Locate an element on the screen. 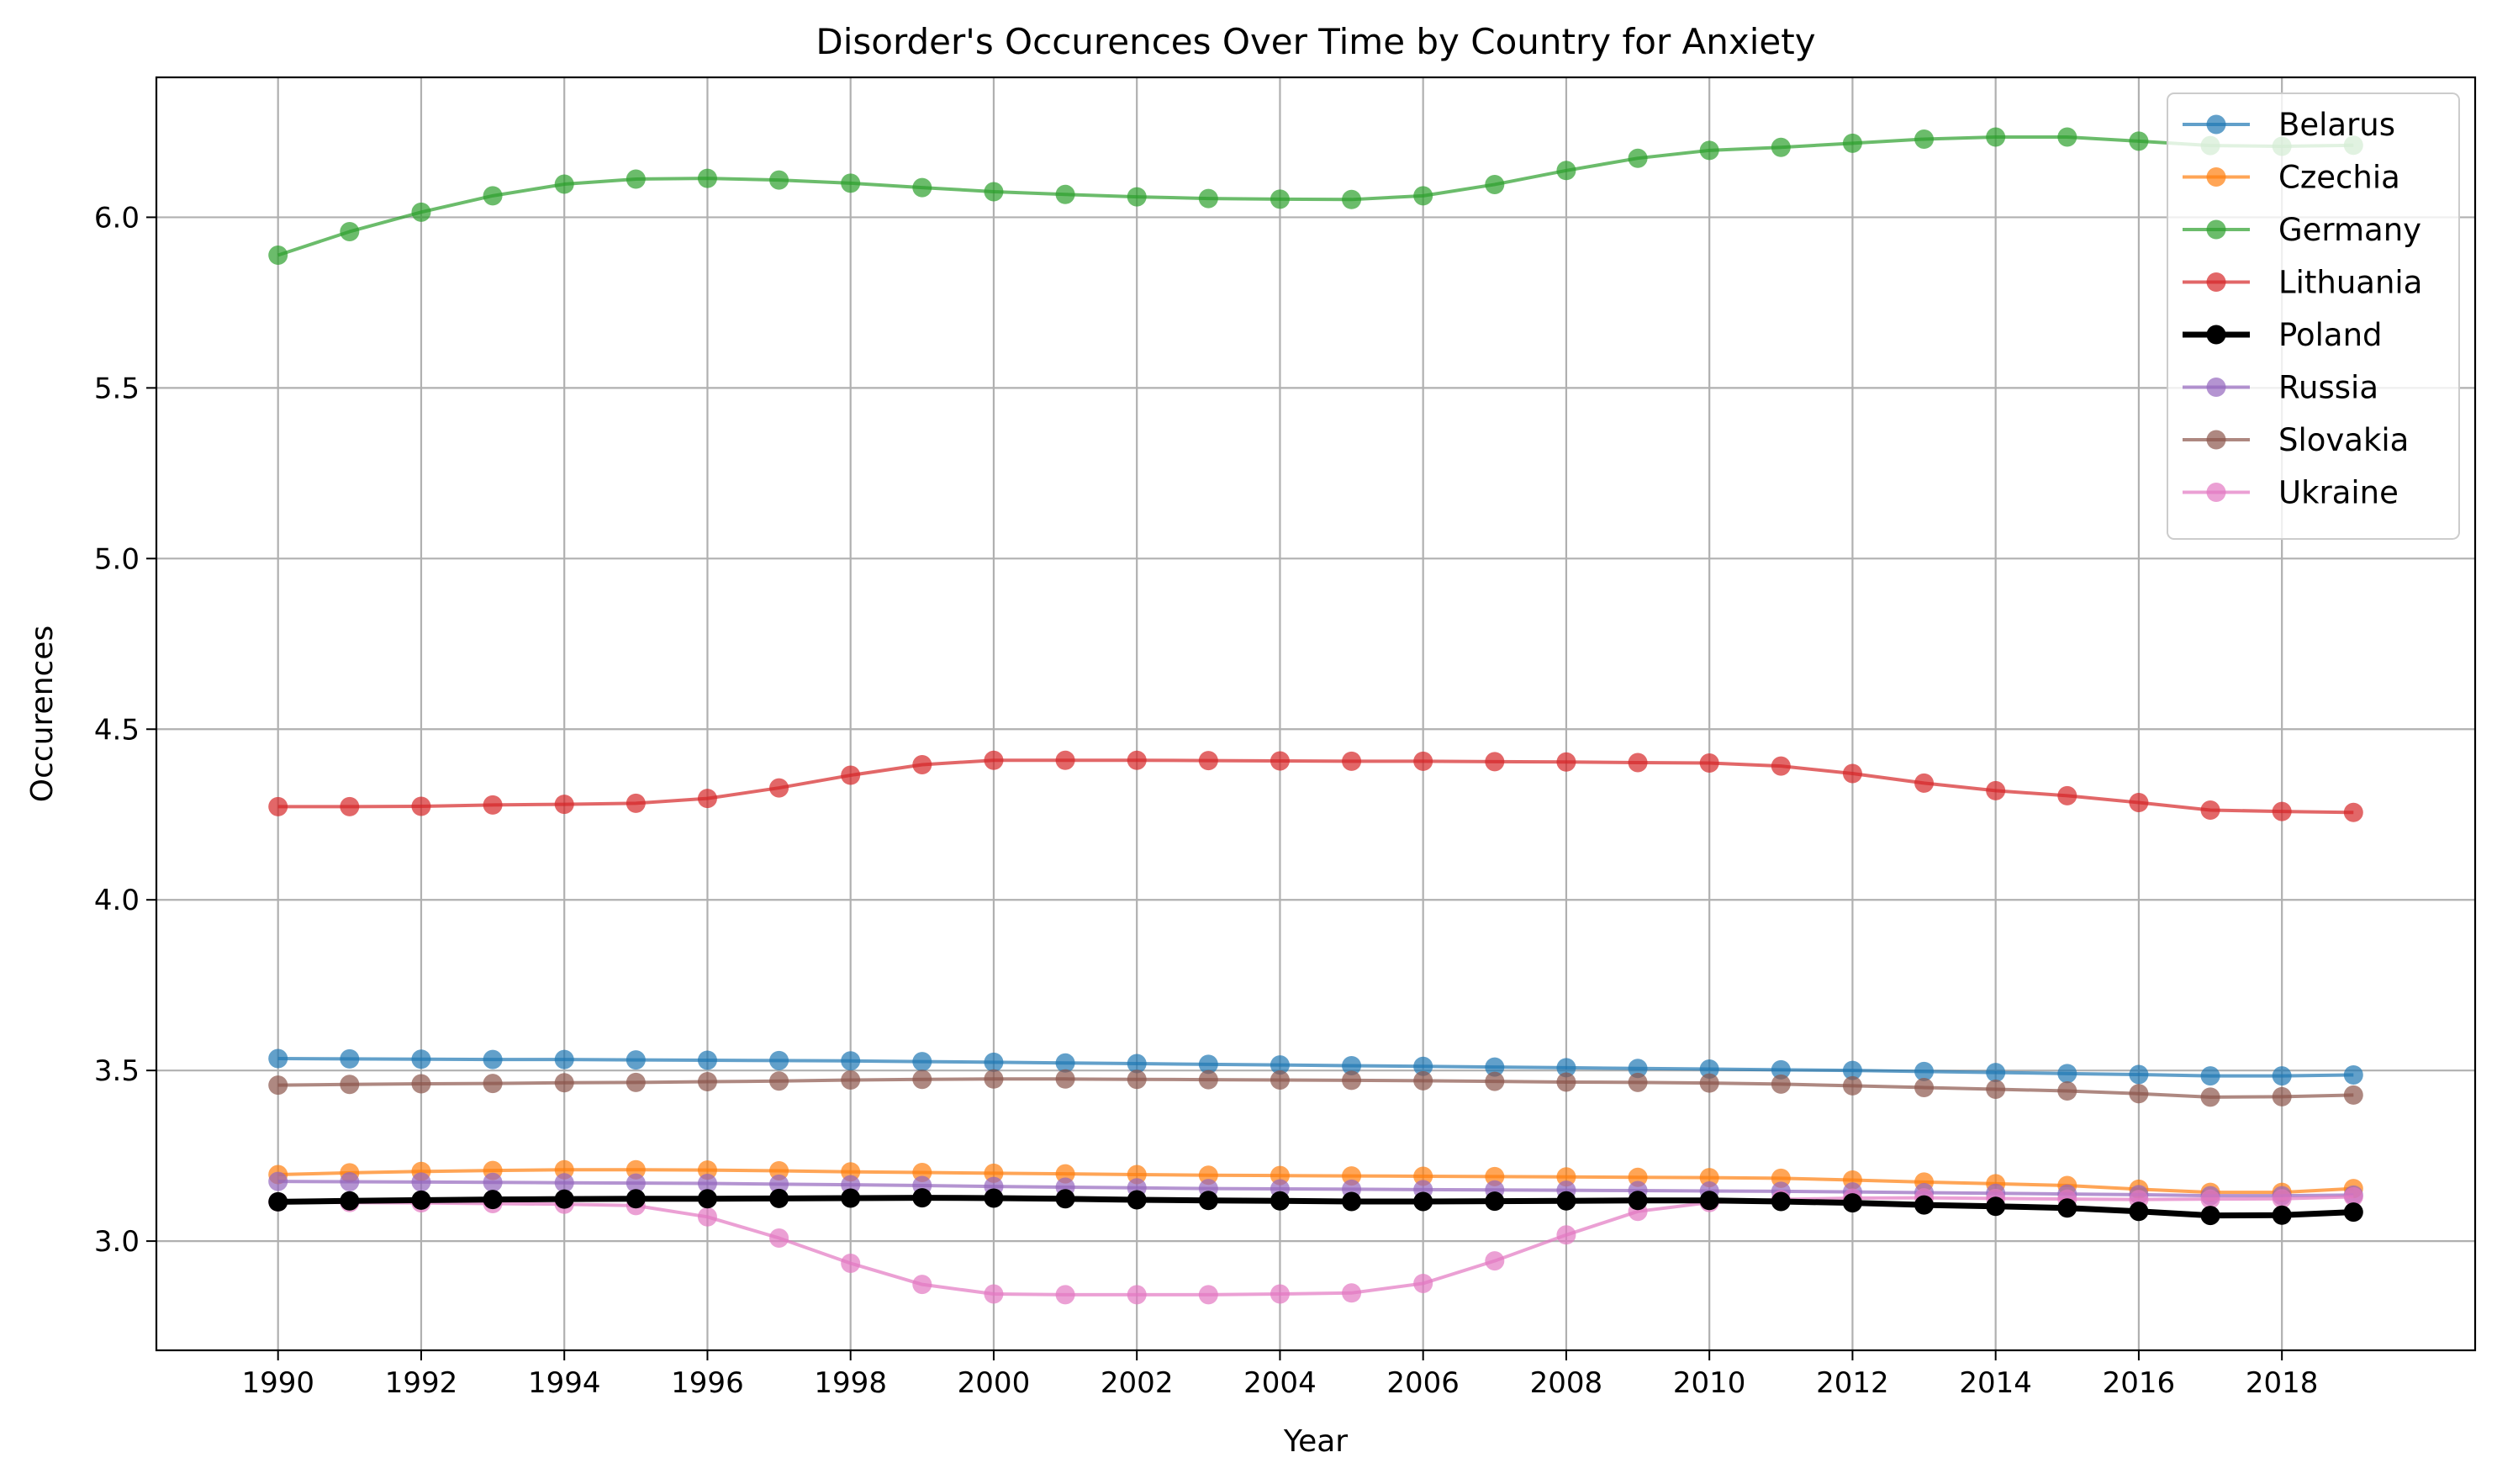  point-lithuania-1992 is located at coordinates (421, 806).